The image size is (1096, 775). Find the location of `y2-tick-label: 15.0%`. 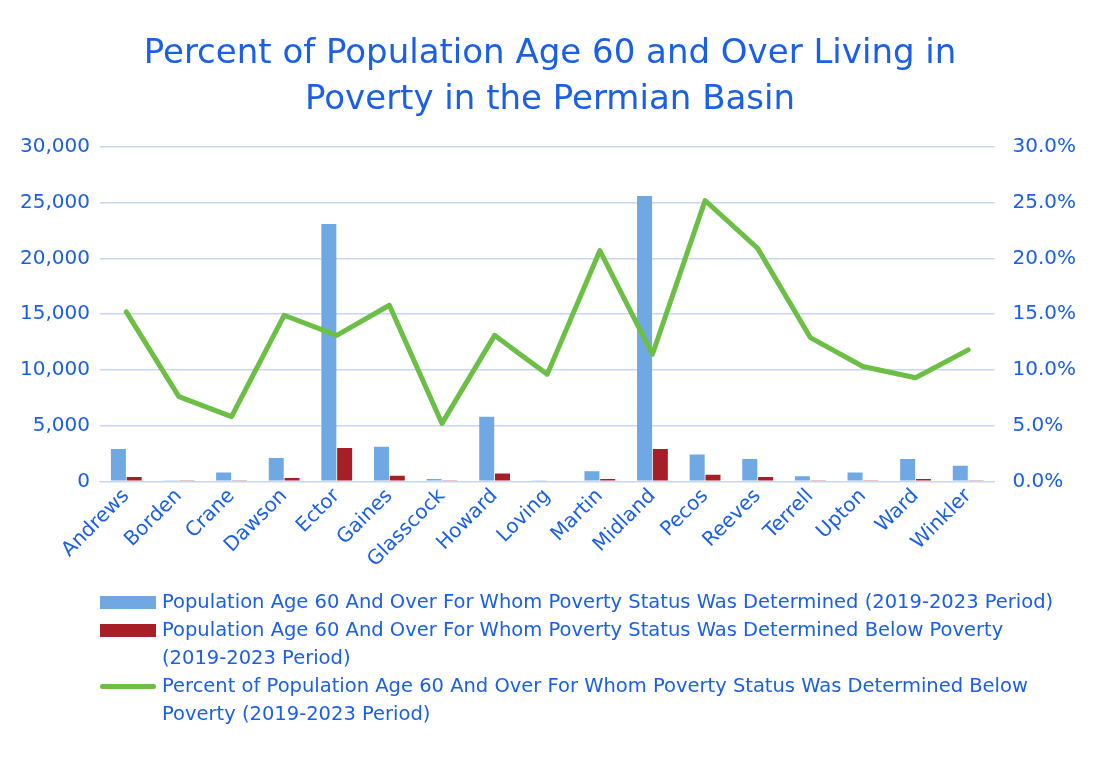

y2-tick-label: 15.0% is located at coordinates (1044, 312).